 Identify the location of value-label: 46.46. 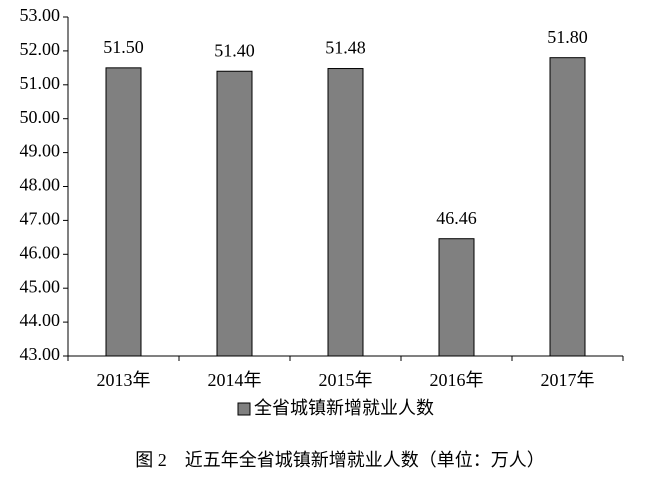
(456, 218).